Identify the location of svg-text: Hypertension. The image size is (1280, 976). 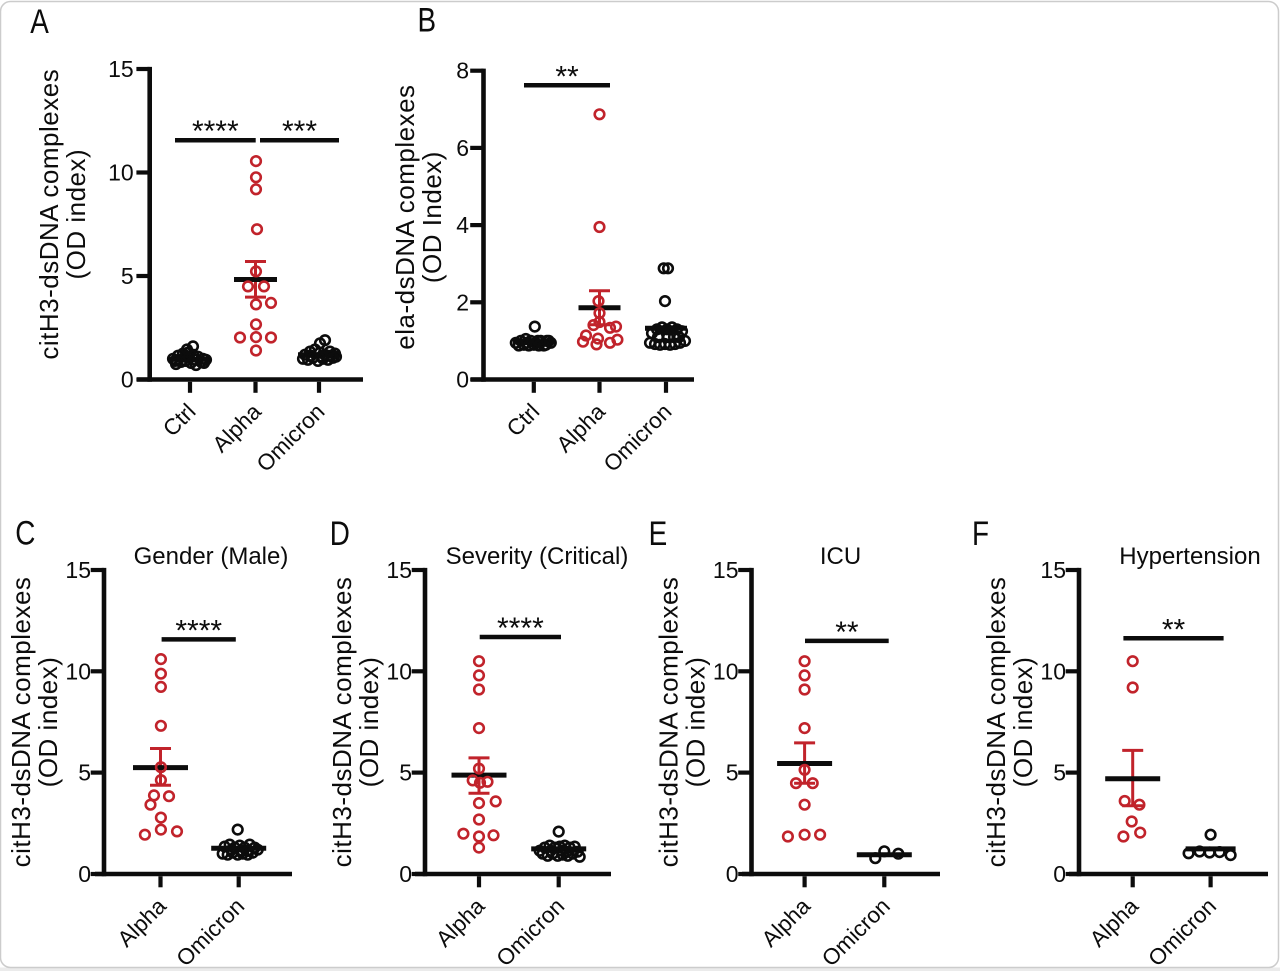
(1189, 556).